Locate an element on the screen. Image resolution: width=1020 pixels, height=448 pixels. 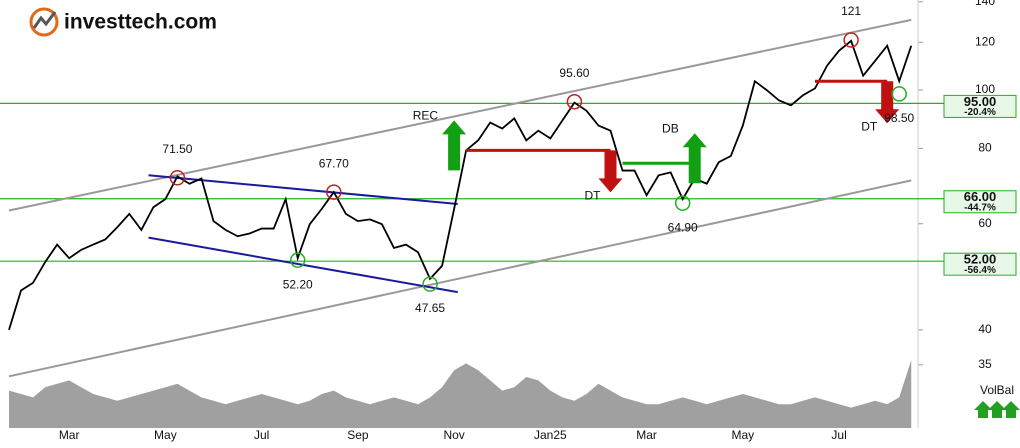
extreme-label: 64.90 is located at coordinates (683, 227).